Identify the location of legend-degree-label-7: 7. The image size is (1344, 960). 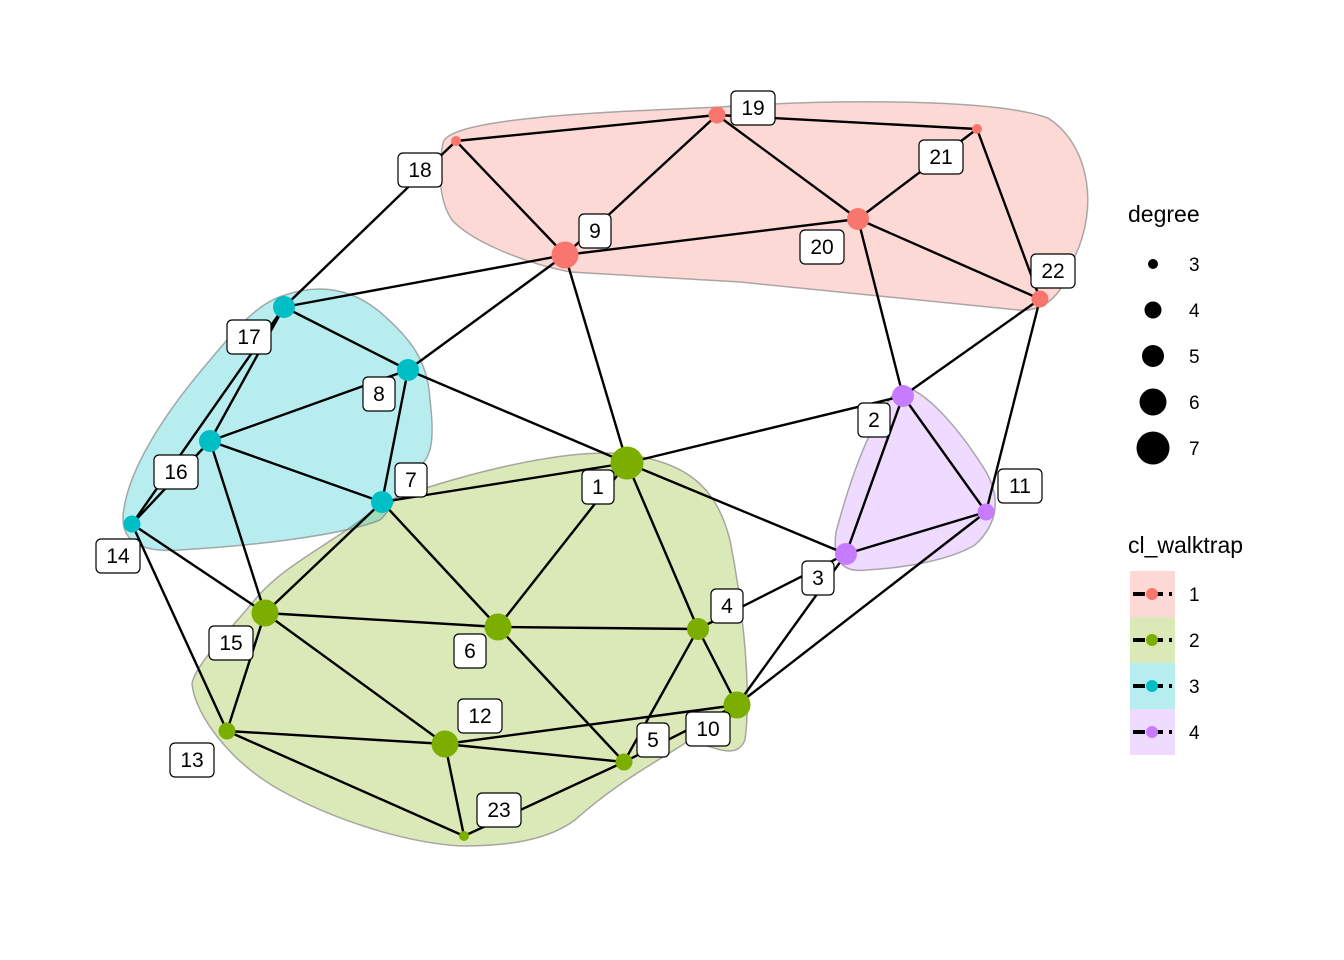
(1194, 449).